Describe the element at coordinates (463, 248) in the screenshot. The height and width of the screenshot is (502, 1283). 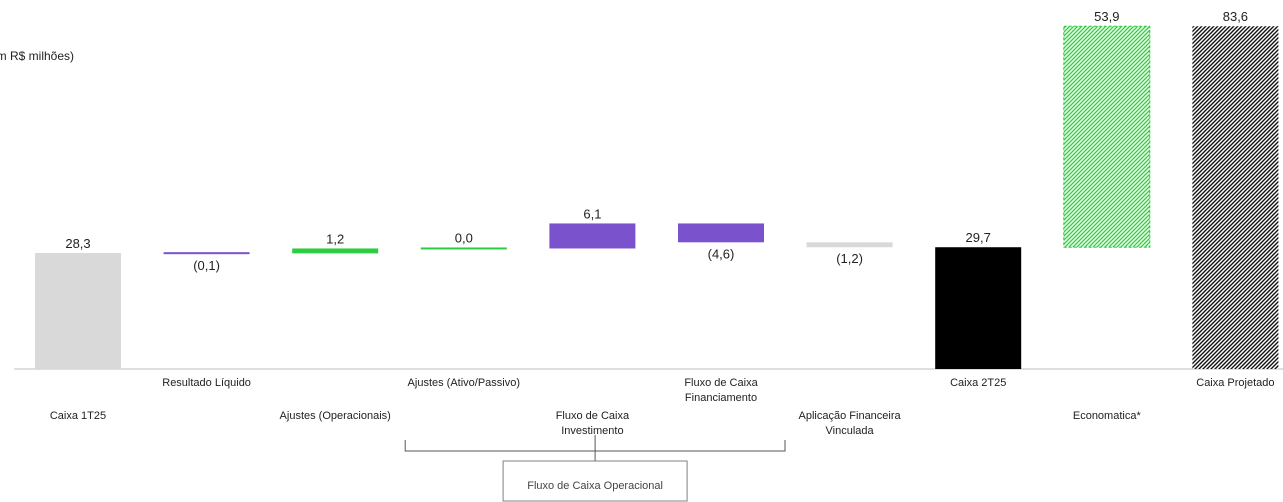
I see `bar-ajustes-ativo-passivo` at that location.